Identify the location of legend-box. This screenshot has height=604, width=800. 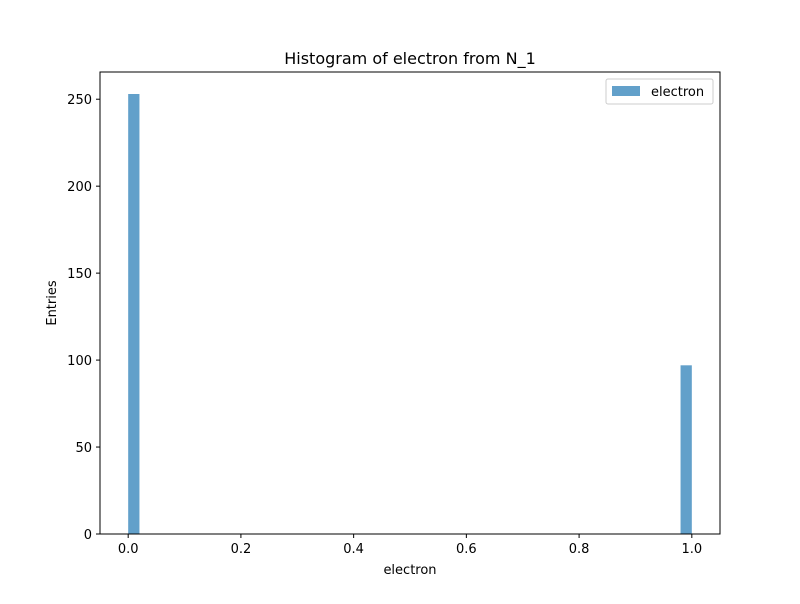
(659, 91).